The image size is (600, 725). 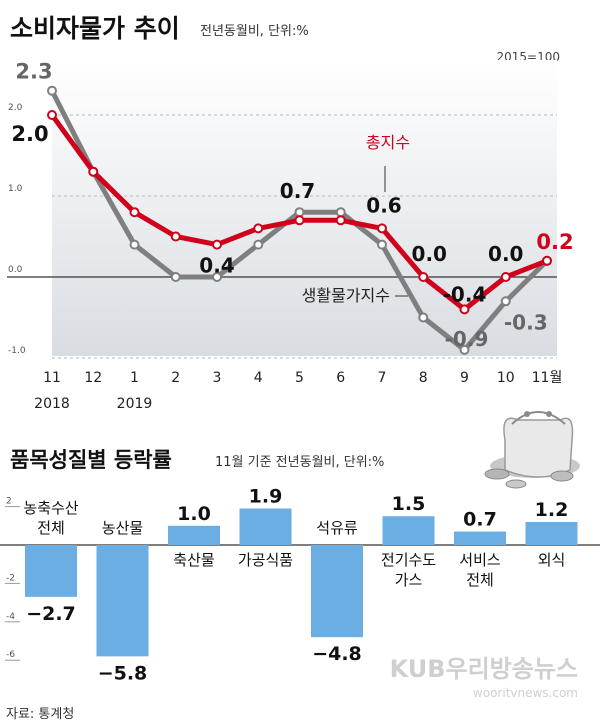 I want to click on x-tick-label: 9, so click(x=464, y=378).